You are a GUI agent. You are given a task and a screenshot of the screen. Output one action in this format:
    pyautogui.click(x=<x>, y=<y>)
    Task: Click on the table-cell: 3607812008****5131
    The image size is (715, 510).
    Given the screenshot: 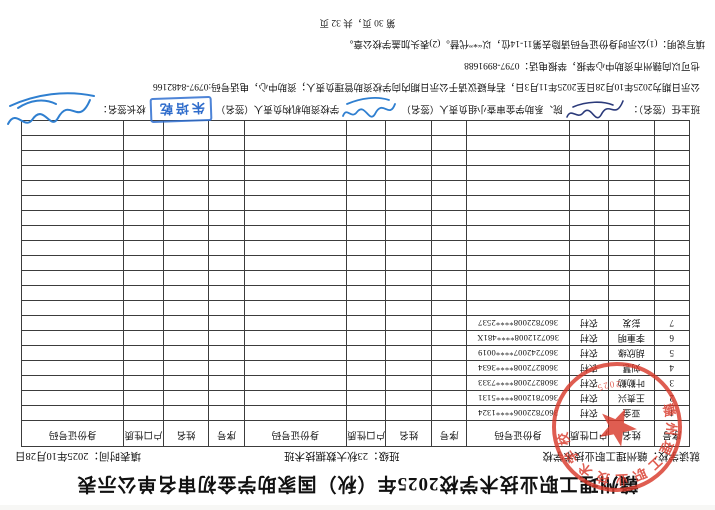 What is the action you would take?
    pyautogui.click(x=518, y=398)
    